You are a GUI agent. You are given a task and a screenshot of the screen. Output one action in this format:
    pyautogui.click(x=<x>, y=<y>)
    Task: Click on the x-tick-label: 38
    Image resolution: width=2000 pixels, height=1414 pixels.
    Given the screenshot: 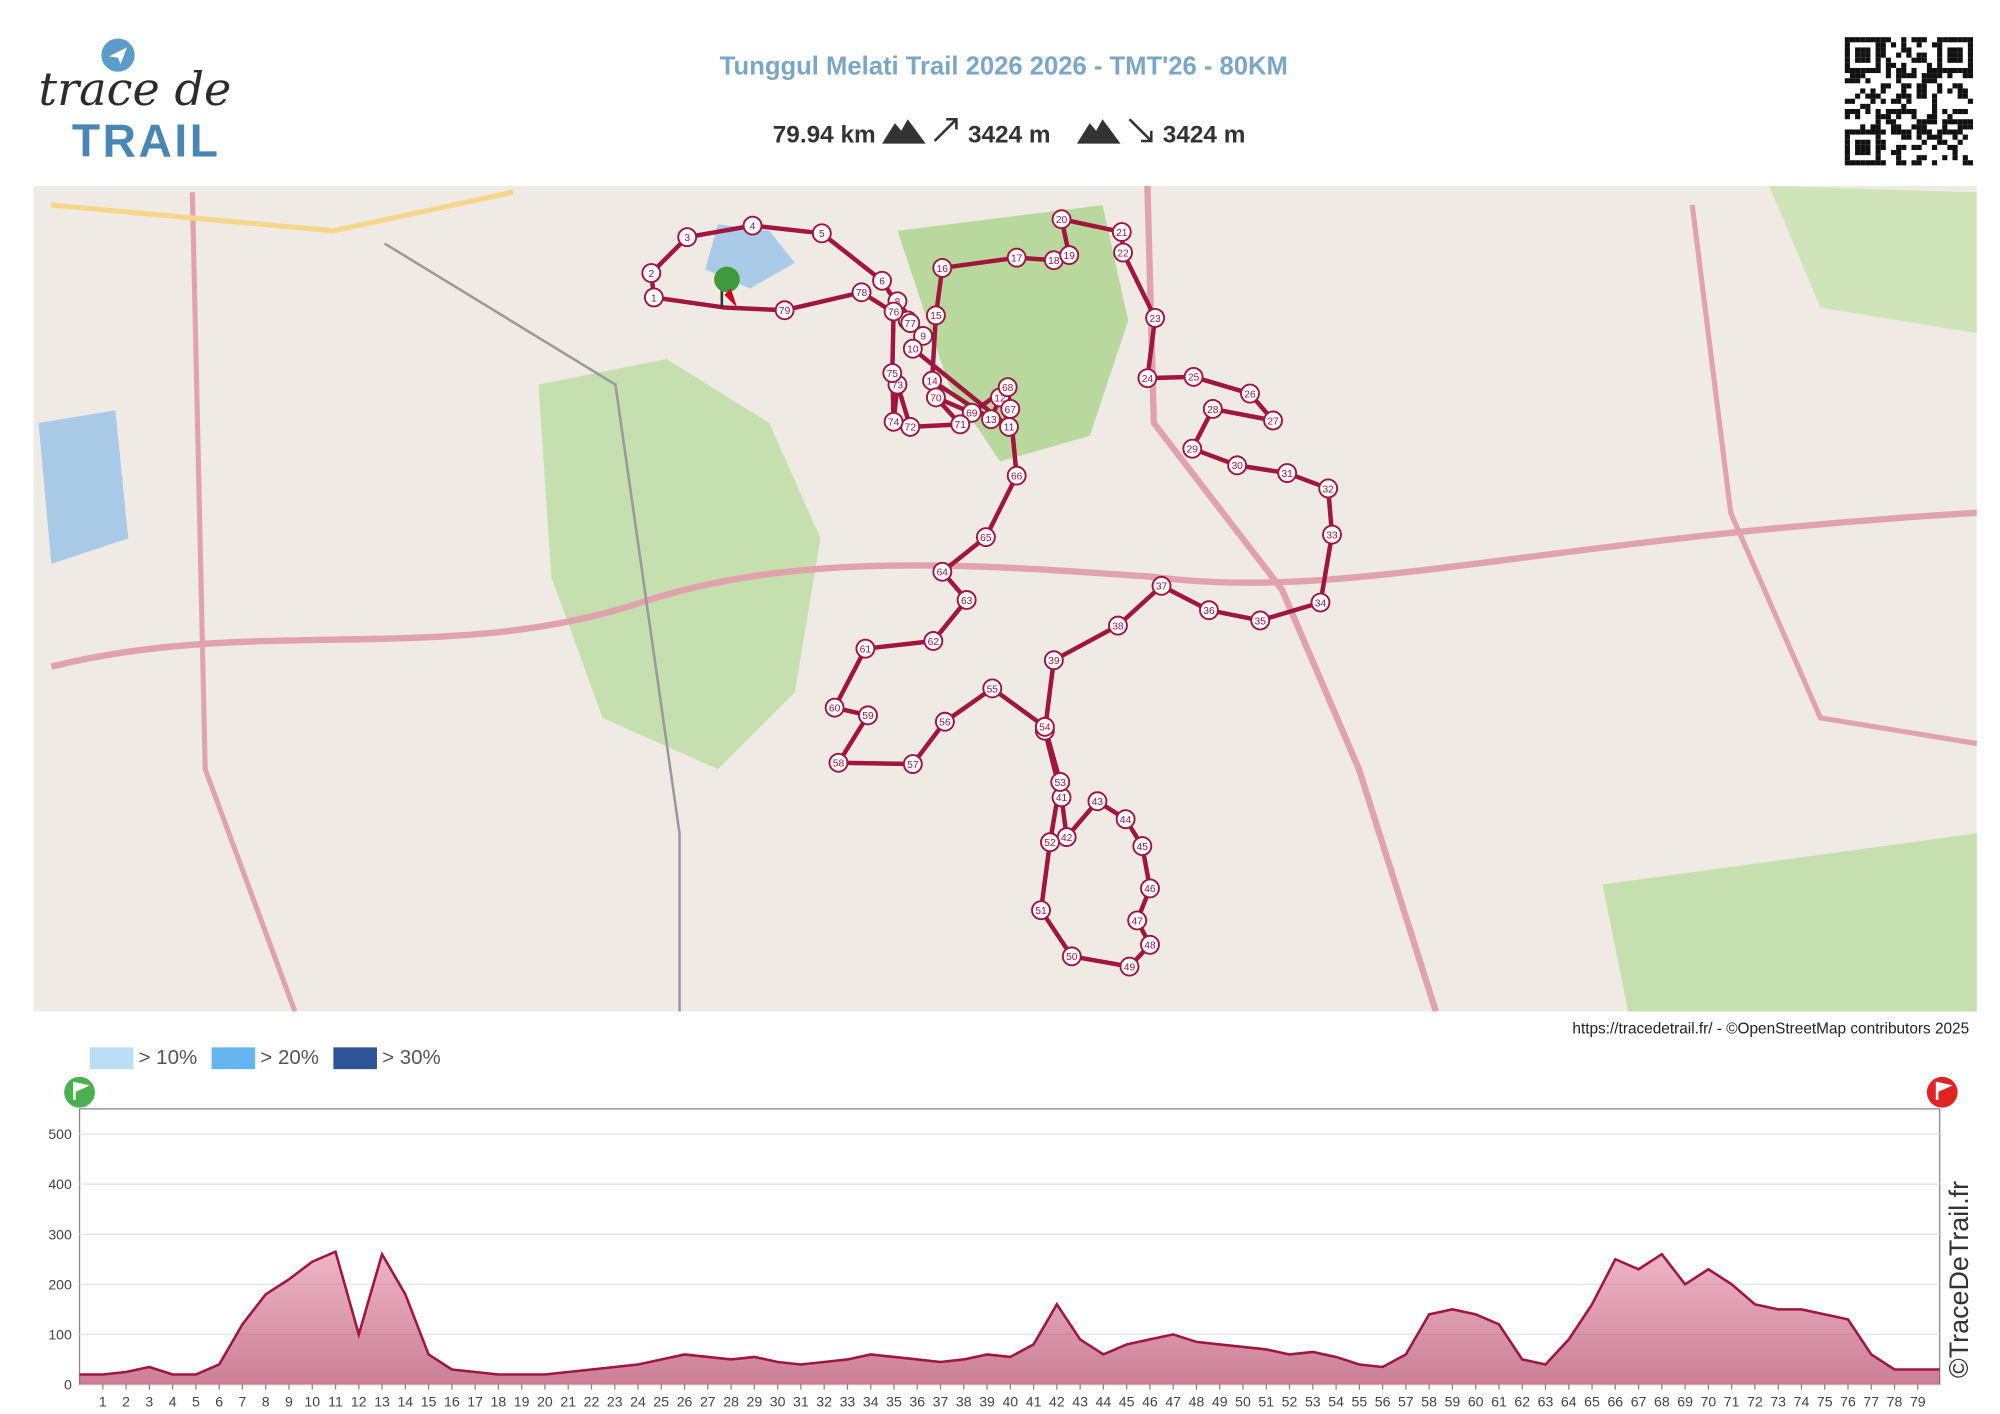 What is the action you would take?
    pyautogui.click(x=964, y=1401)
    